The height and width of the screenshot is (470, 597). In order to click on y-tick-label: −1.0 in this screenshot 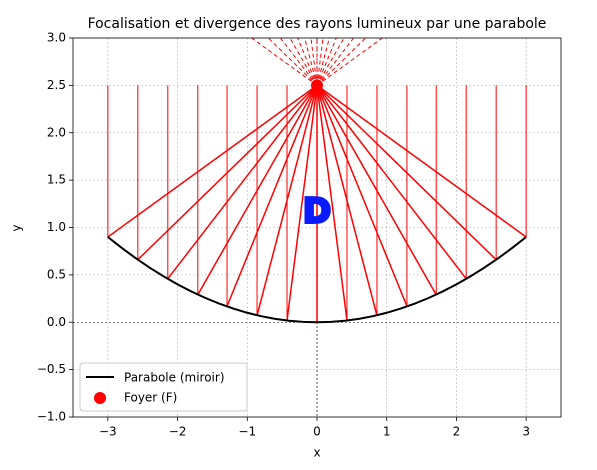, I will do `click(51, 417)`.